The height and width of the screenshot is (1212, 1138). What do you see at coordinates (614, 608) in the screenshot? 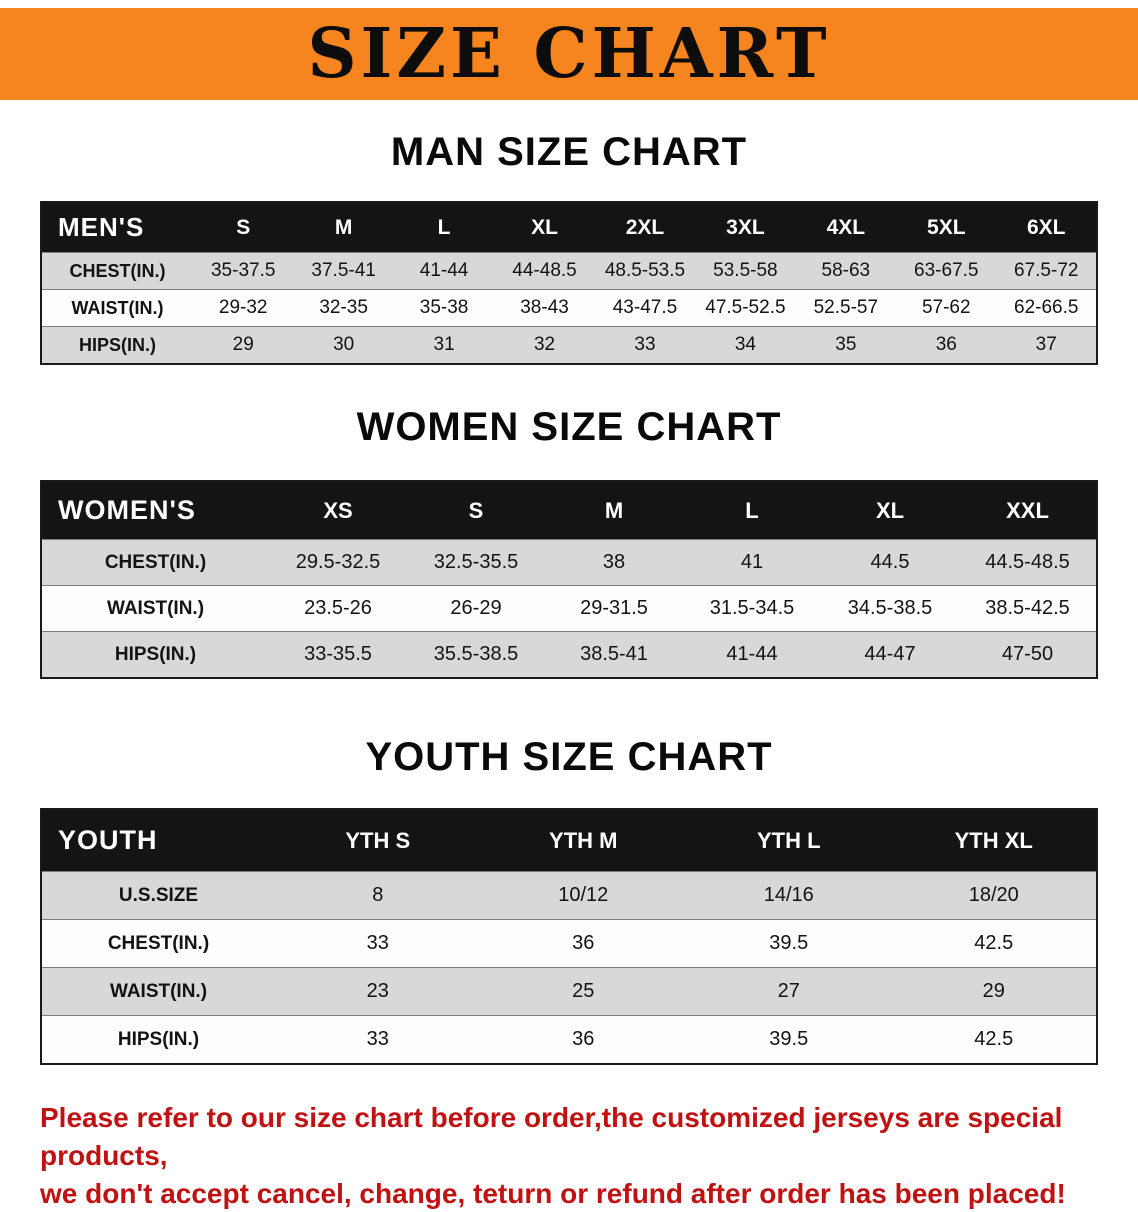
I see `size-value: 29-31.5` at bounding box center [614, 608].